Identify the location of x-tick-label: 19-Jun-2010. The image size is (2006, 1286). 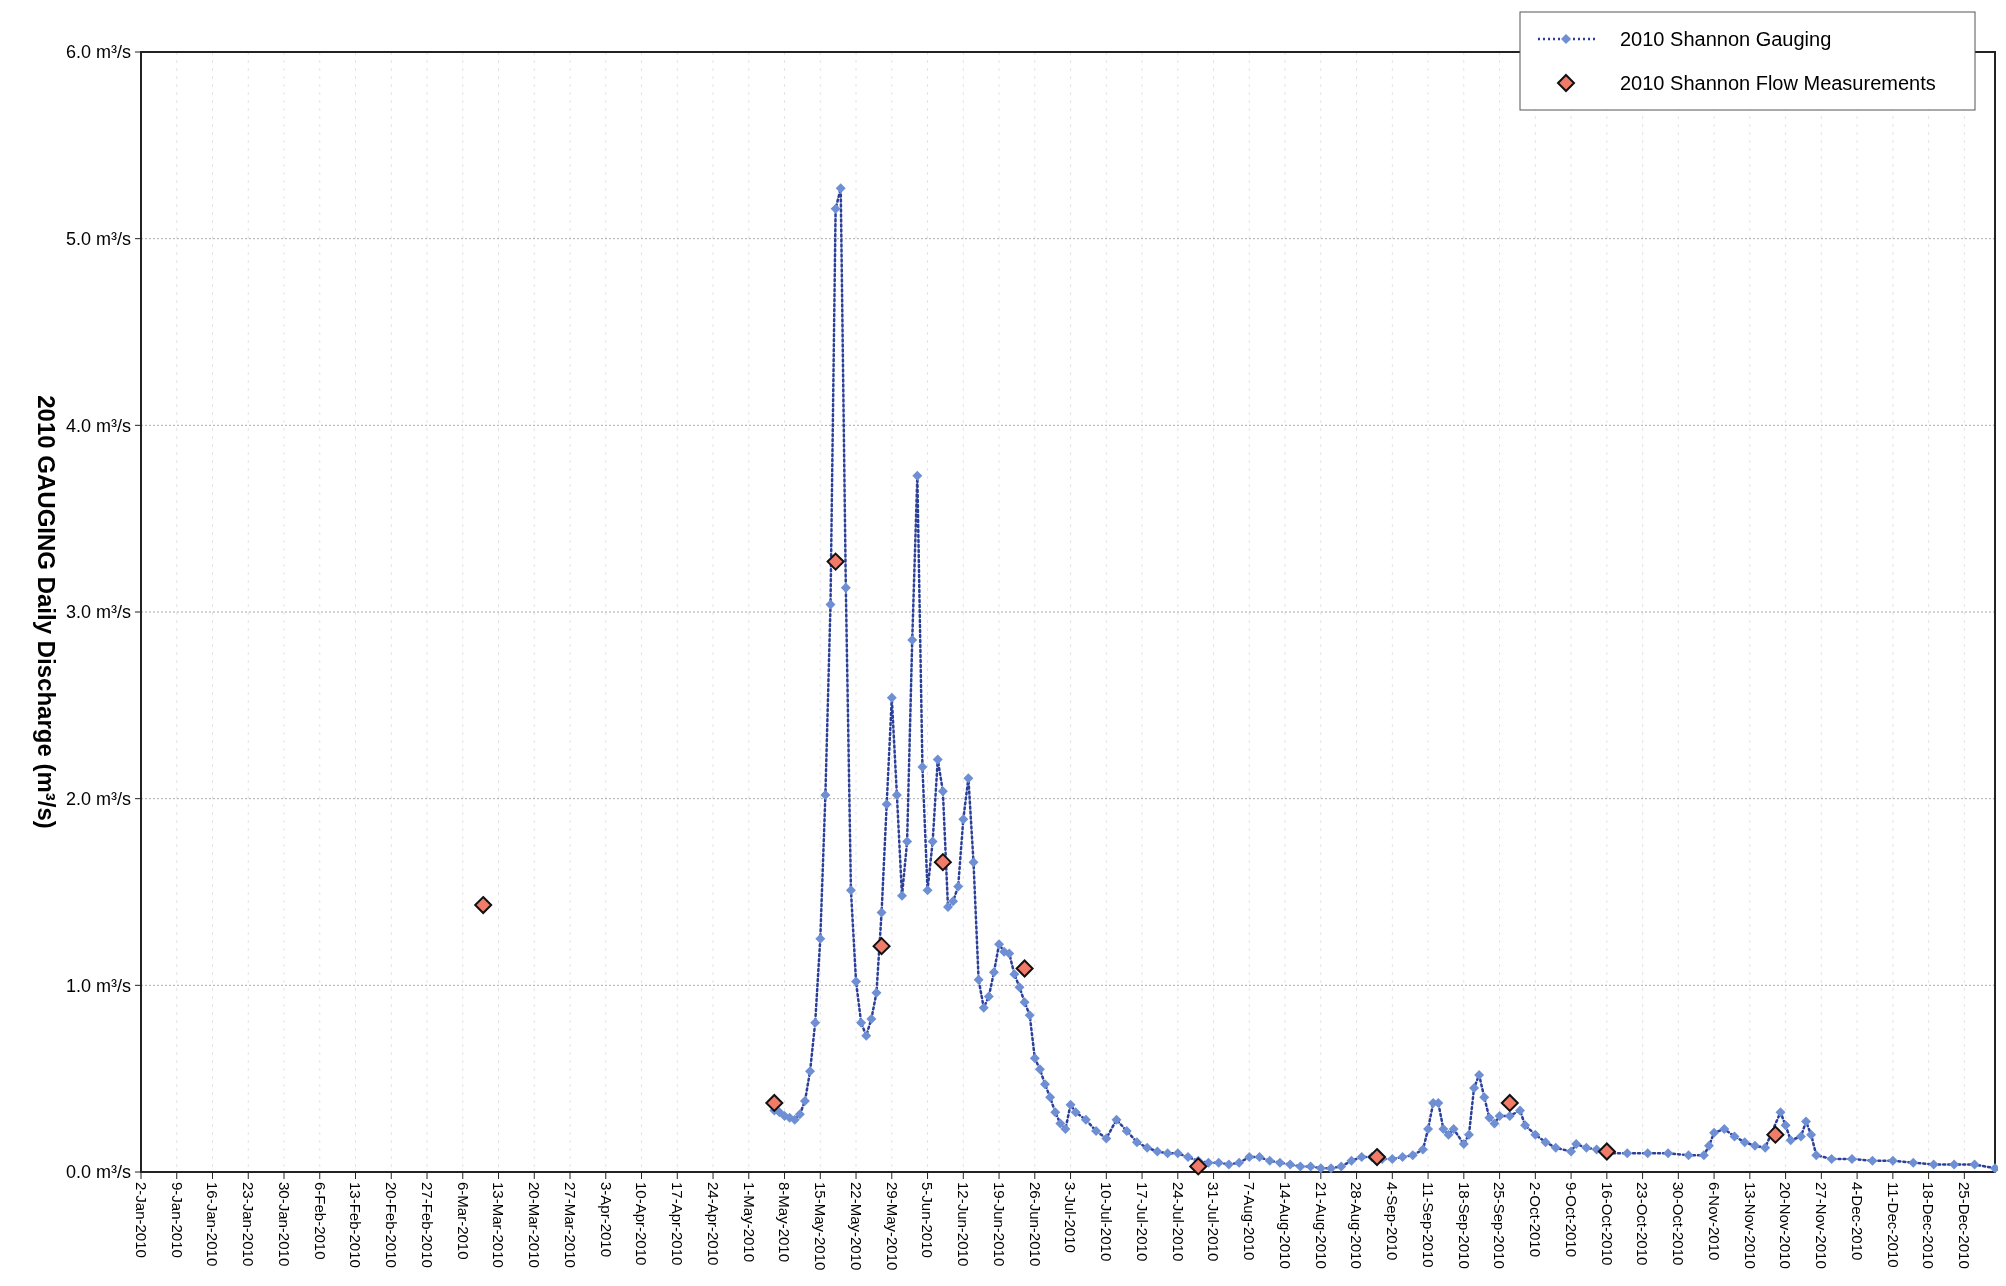
(999, 1224).